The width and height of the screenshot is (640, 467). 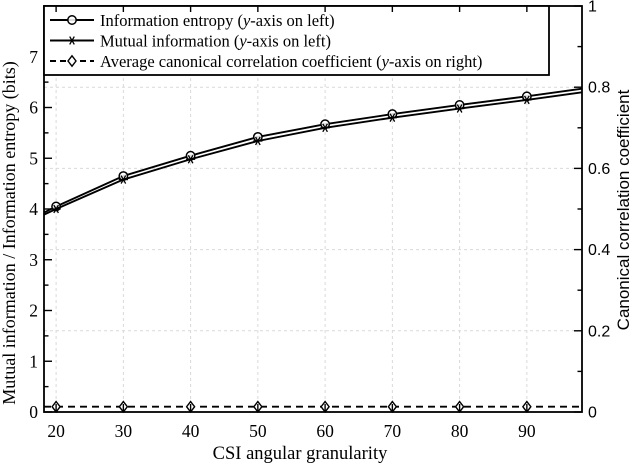 What do you see at coordinates (33, 57) in the screenshot?
I see `y-left-tick-label: 7` at bounding box center [33, 57].